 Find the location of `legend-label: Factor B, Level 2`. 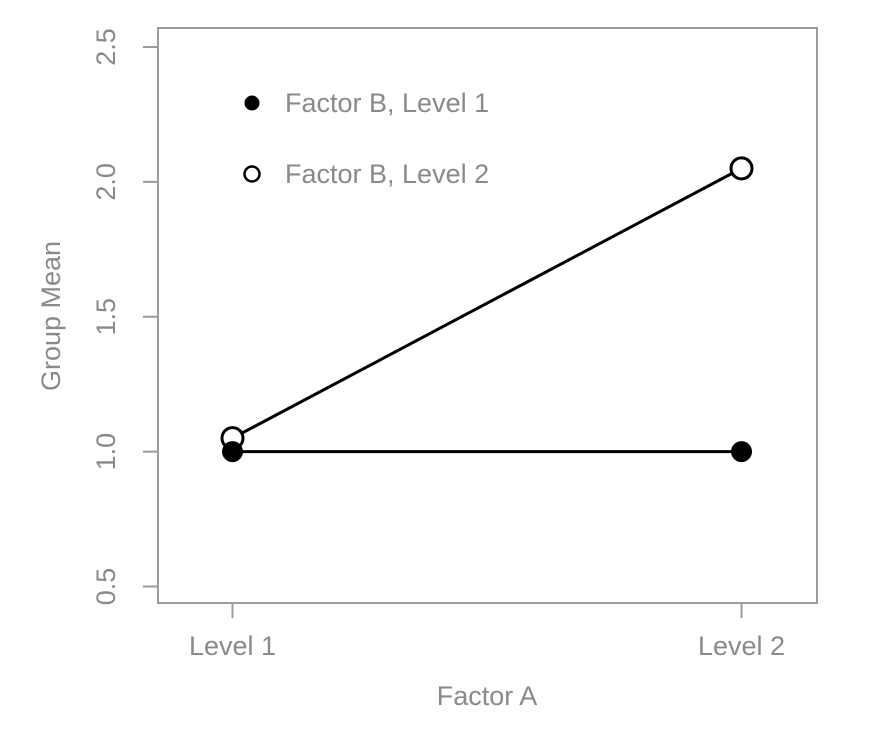

legend-label: Factor B, Level 2 is located at coordinates (387, 174).